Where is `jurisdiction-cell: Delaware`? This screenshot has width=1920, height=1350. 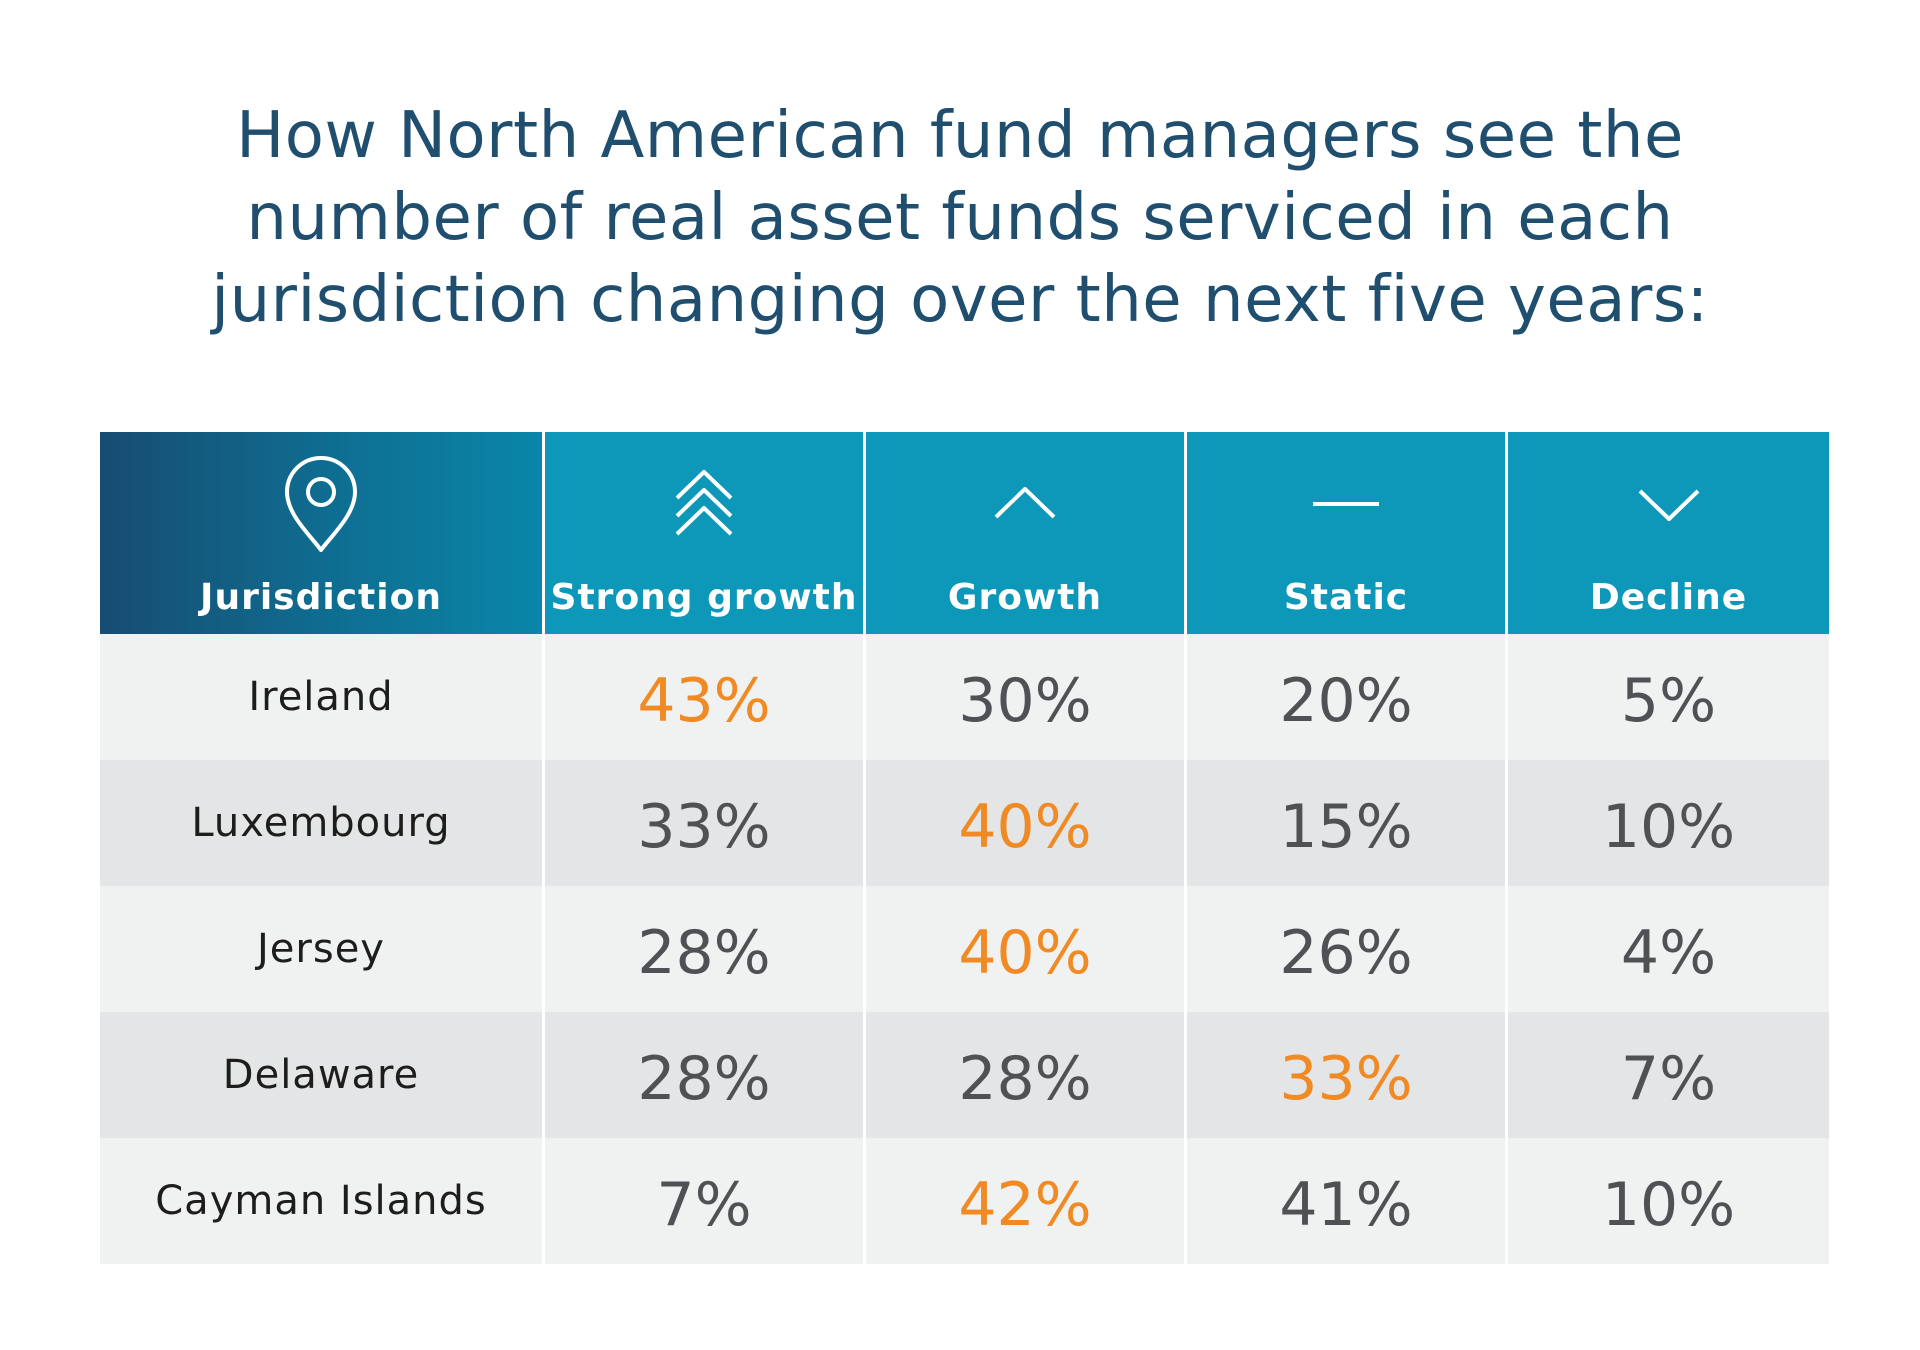 jurisdiction-cell: Delaware is located at coordinates (322, 1075).